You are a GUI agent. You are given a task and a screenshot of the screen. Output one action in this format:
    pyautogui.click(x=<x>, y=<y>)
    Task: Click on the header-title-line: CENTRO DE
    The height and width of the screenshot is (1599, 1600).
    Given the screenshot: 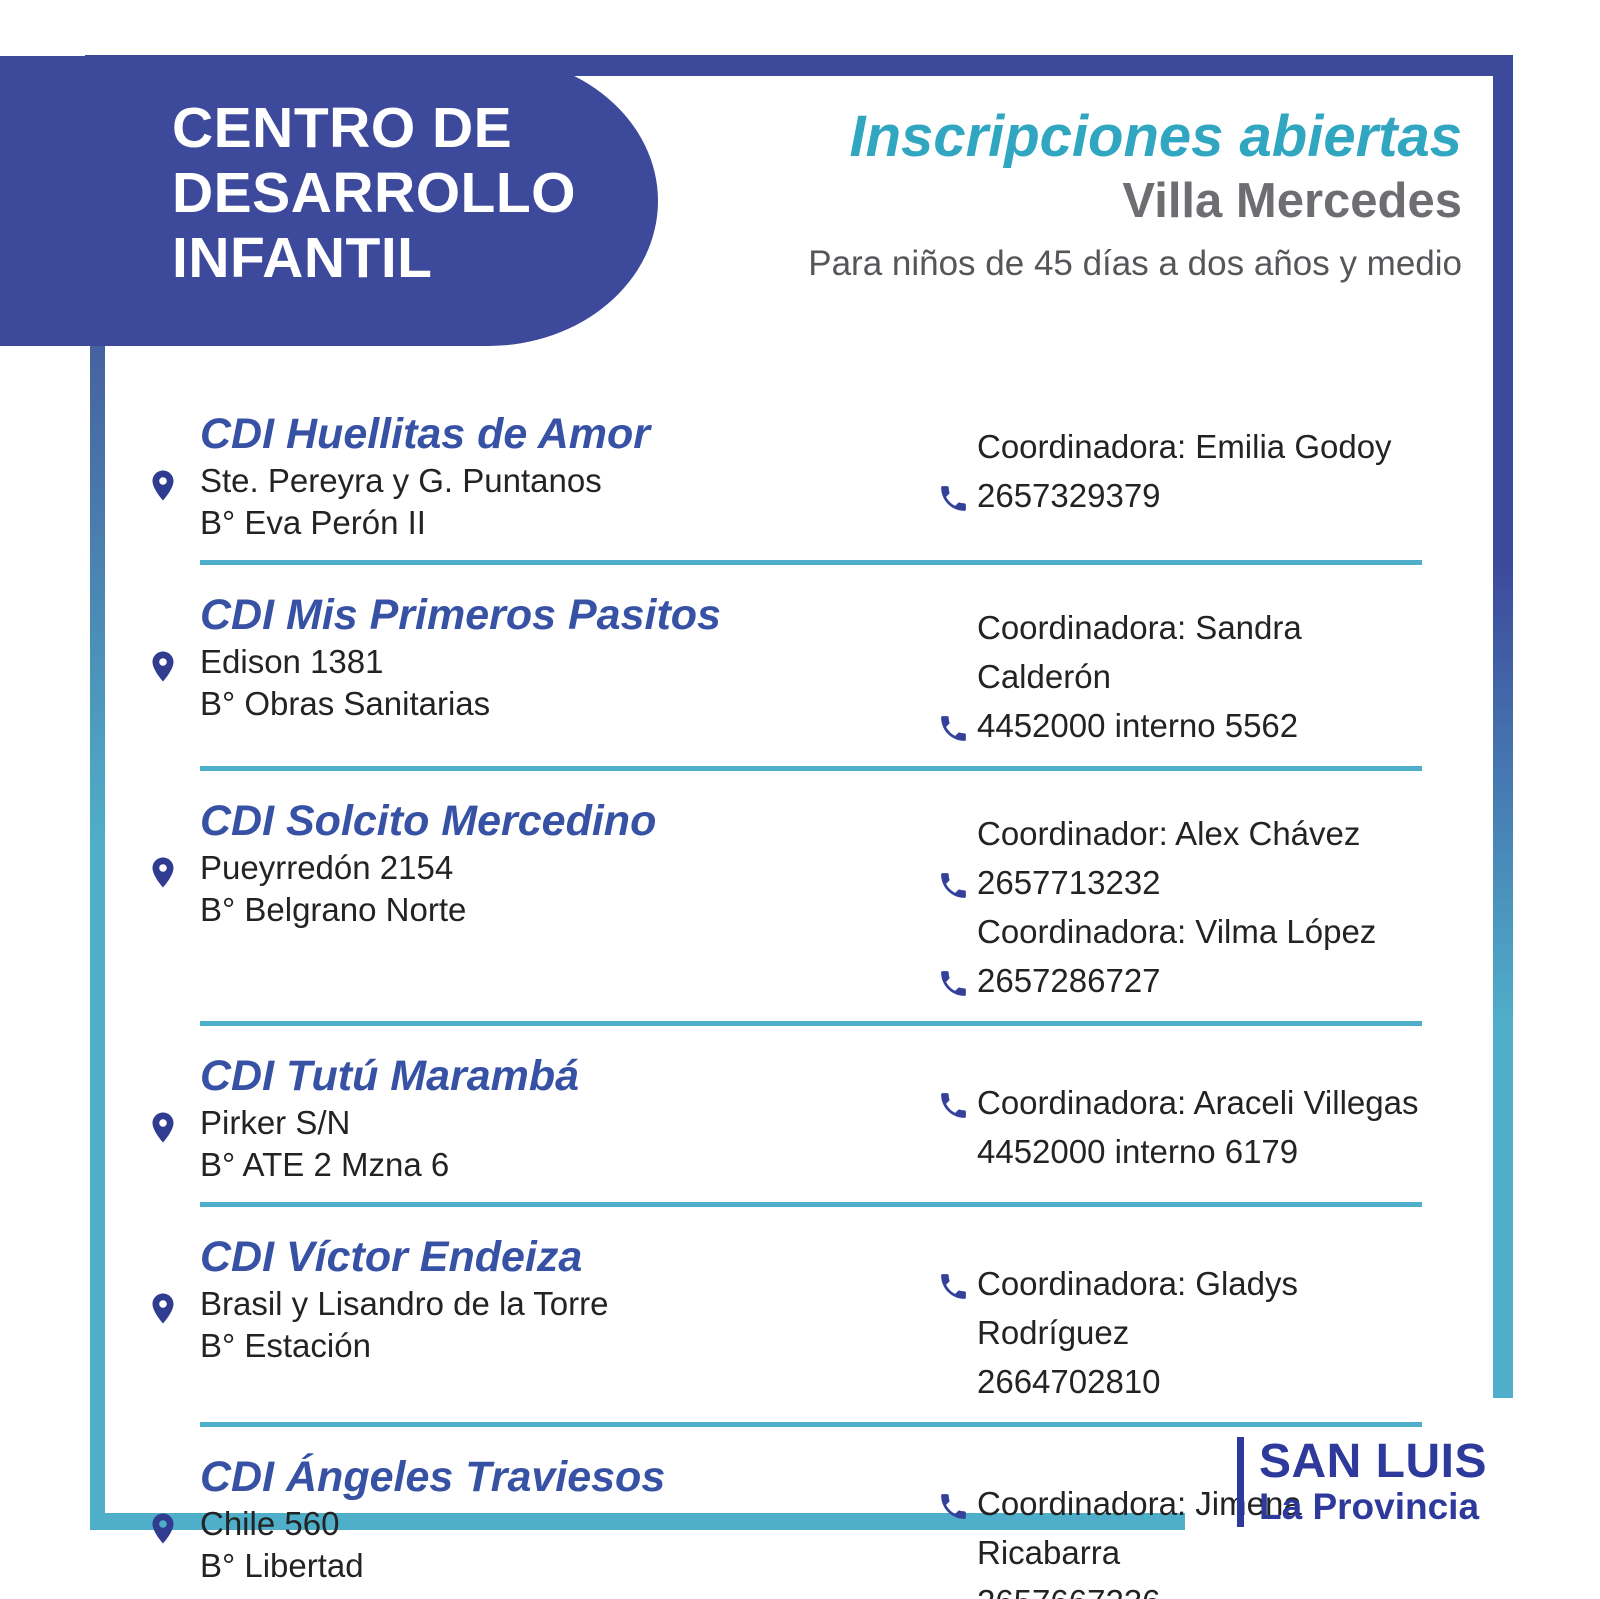 What is the action you would take?
    pyautogui.click(x=342, y=128)
    